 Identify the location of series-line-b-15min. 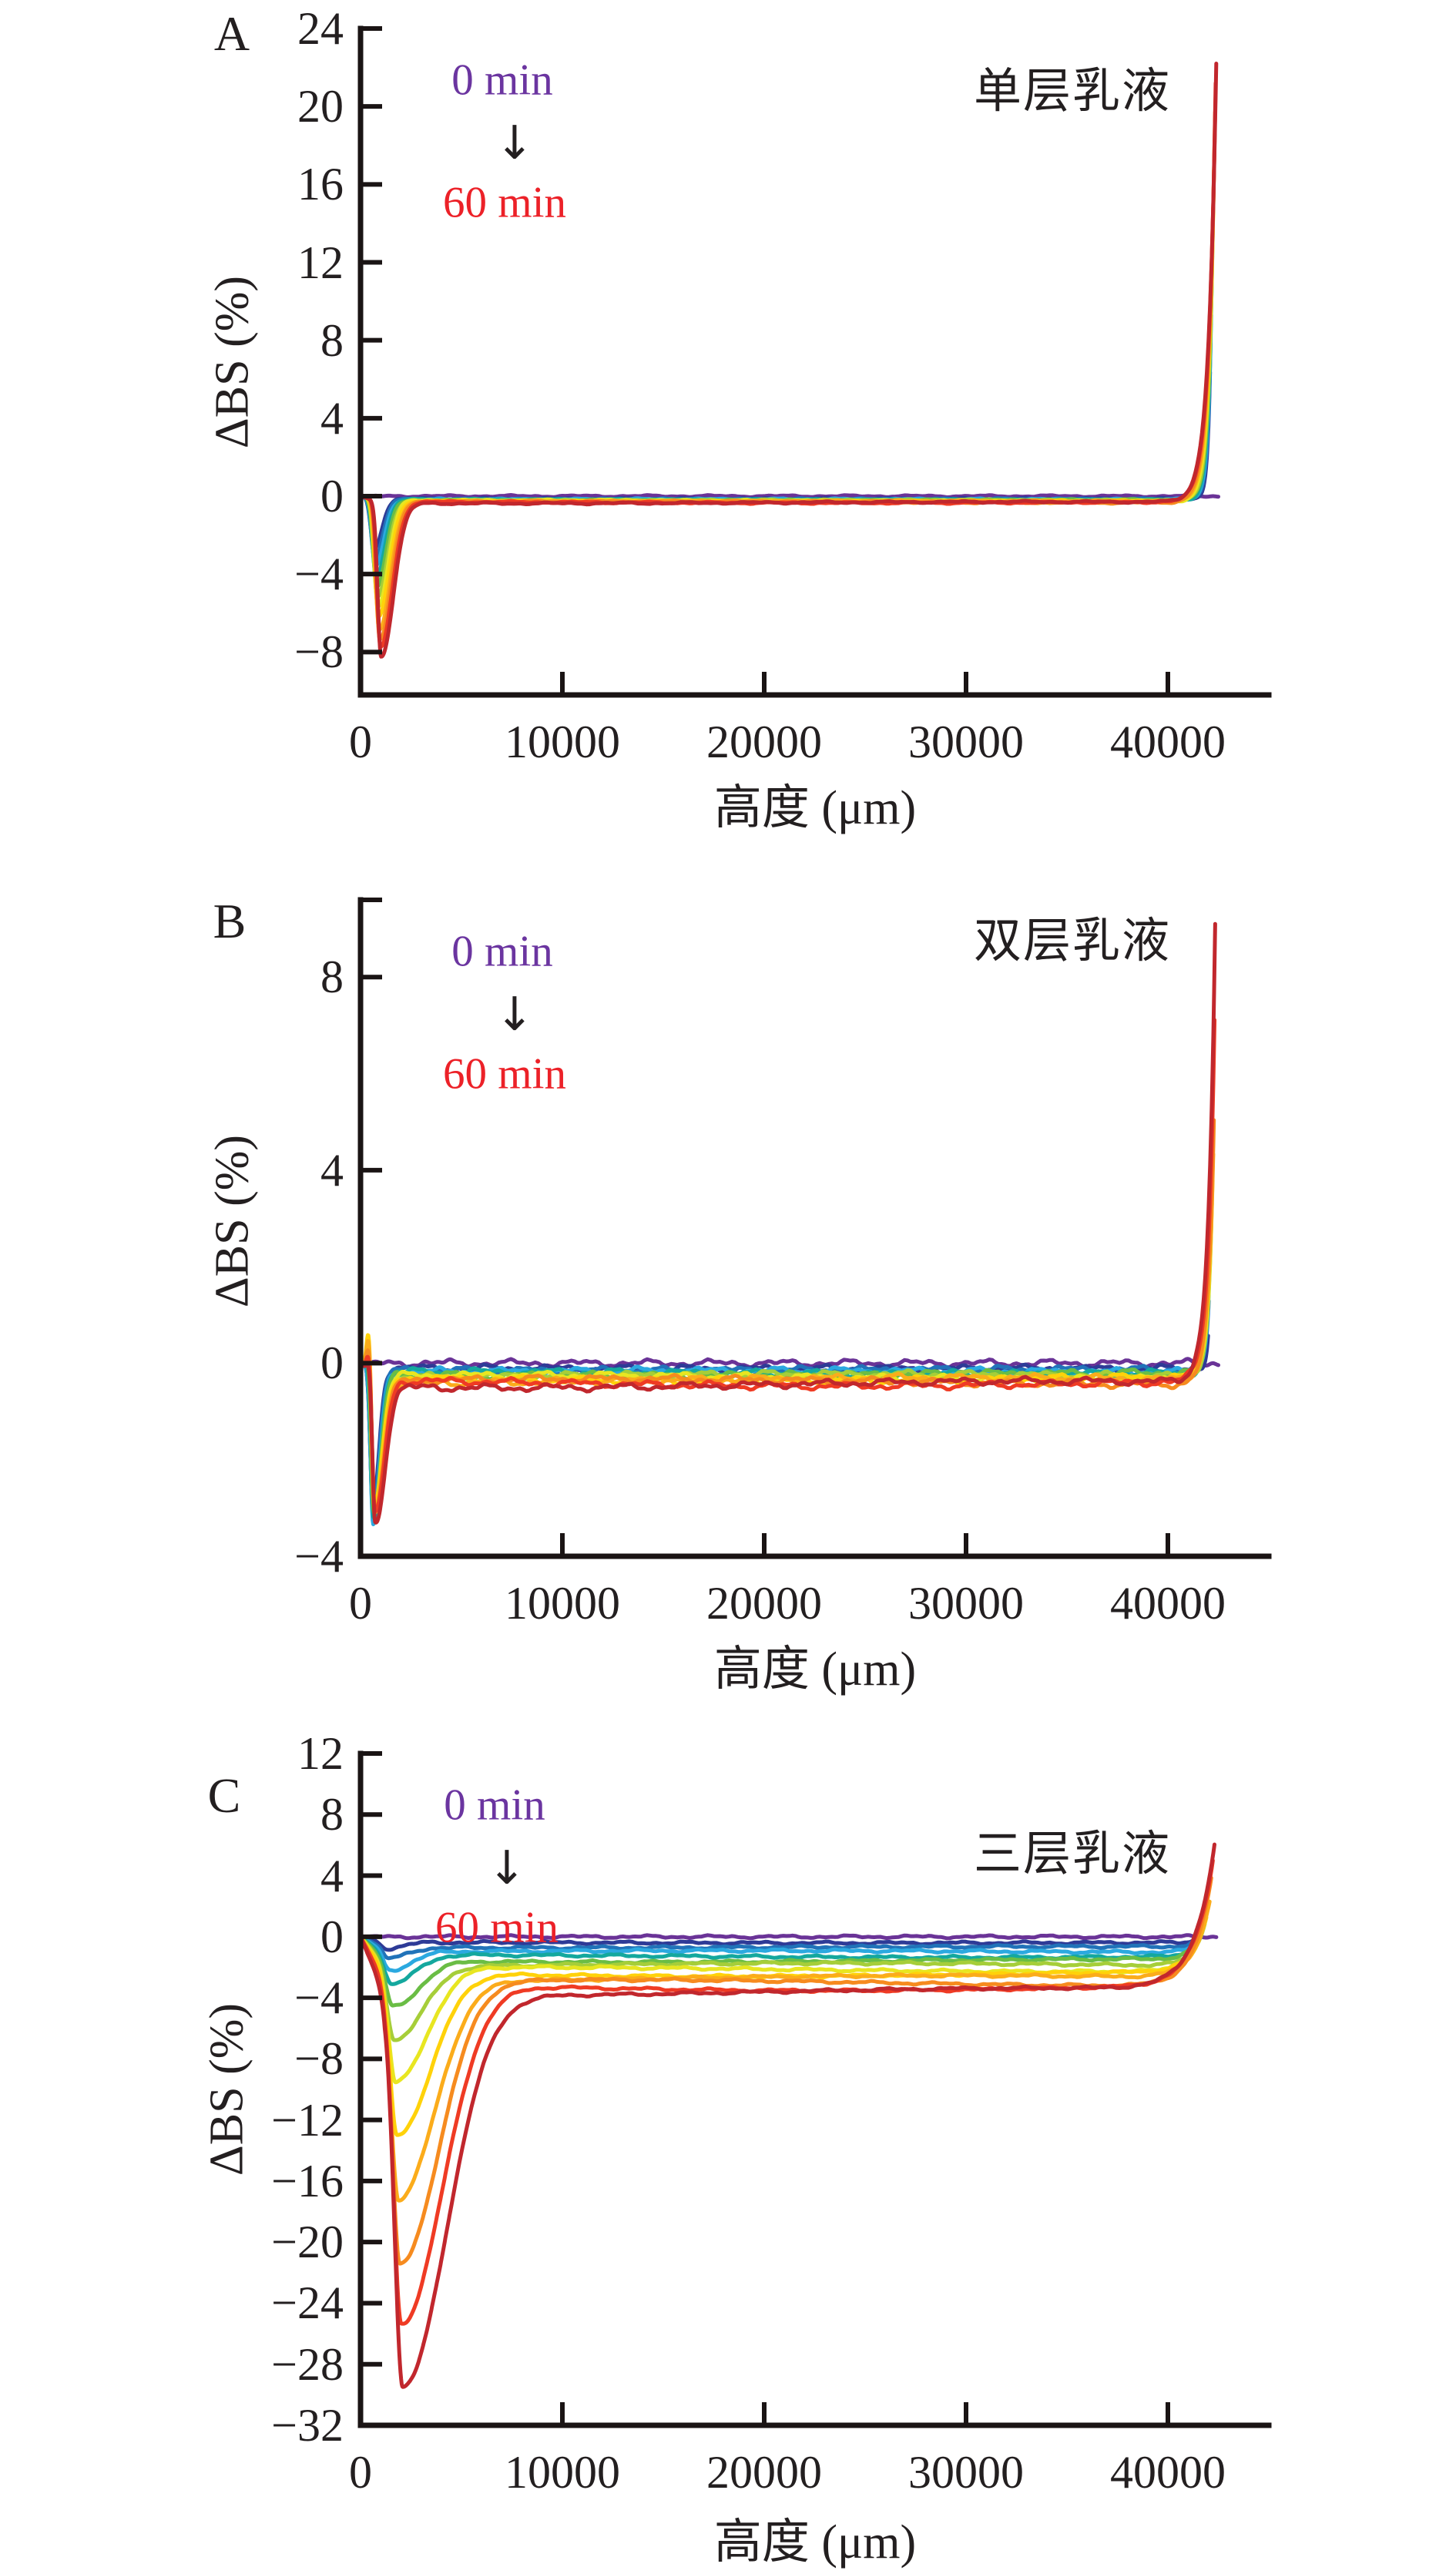
(785, 1399).